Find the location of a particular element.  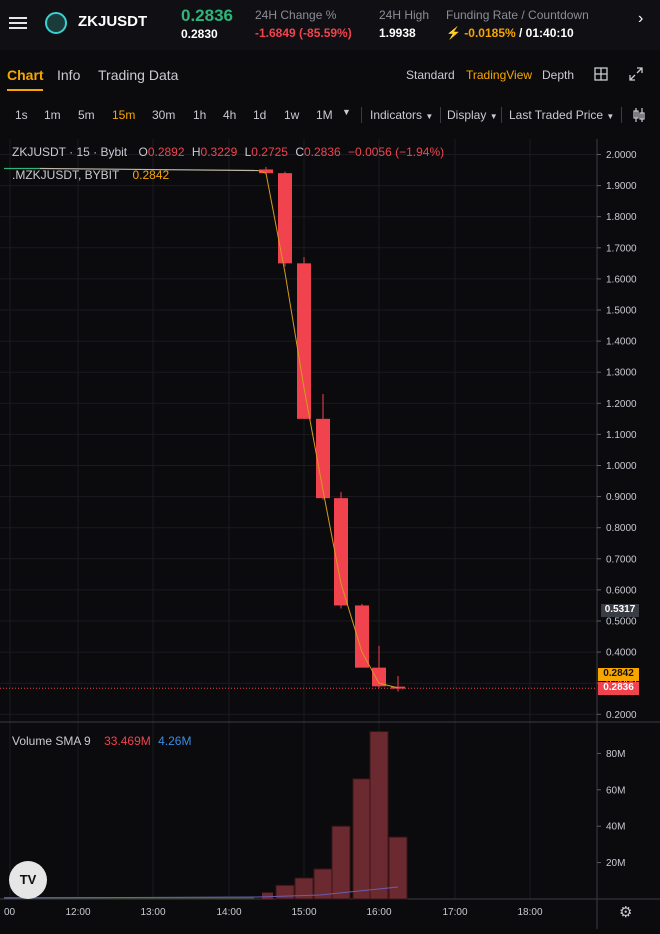

tradingview-logo-icon: TV is located at coordinates (28, 880).